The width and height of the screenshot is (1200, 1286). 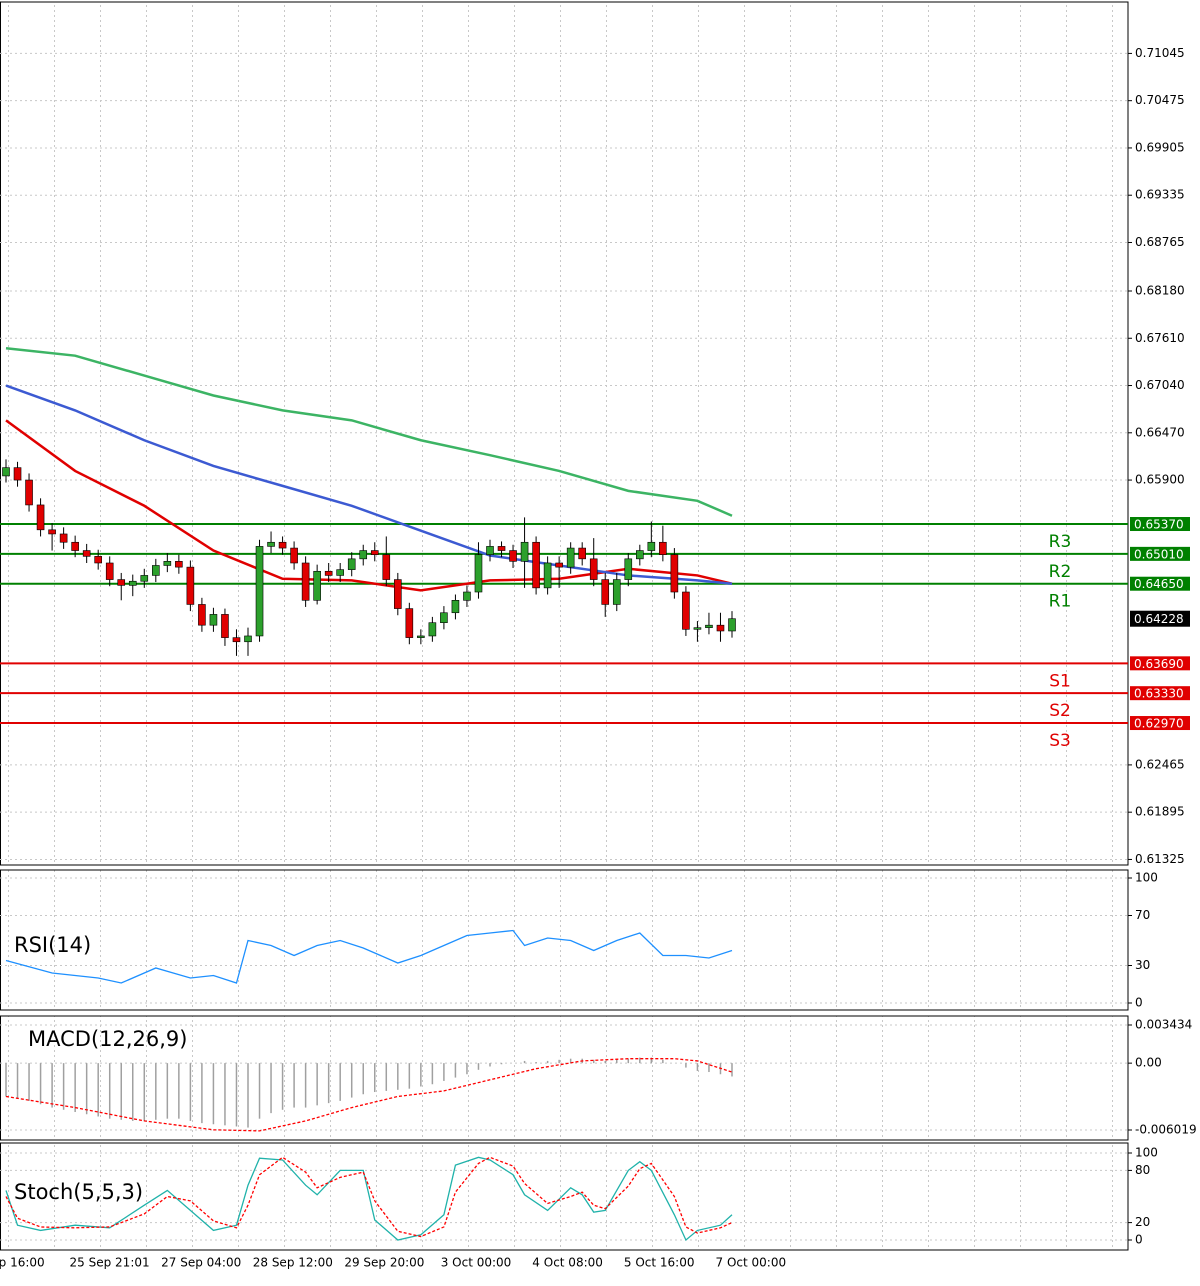 I want to click on y-tick-label: 0.68180, so click(x=1160, y=290).